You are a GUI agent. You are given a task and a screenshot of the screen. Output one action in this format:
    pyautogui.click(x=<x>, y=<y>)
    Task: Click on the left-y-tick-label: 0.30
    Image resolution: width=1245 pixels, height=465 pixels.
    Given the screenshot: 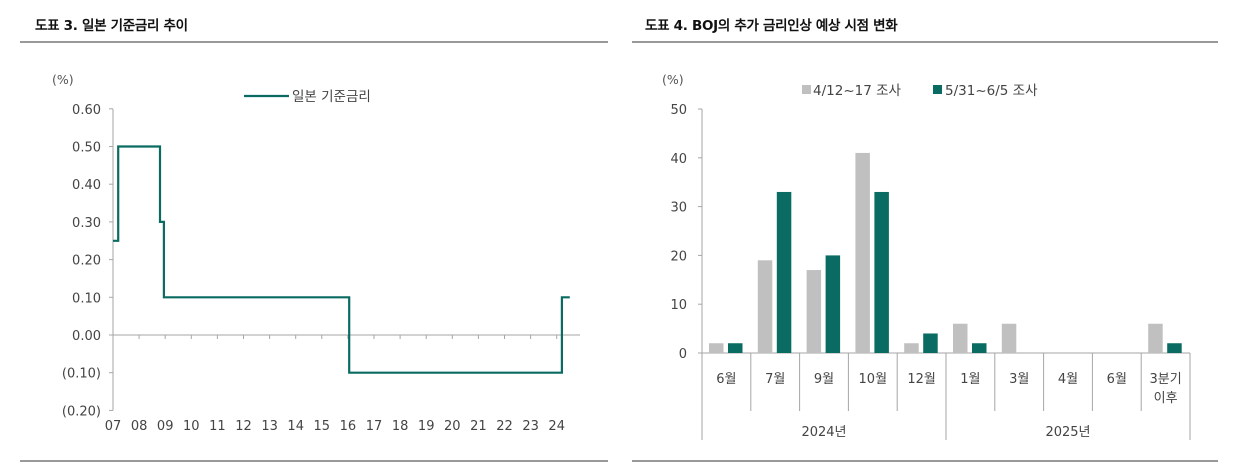 What is the action you would take?
    pyautogui.click(x=86, y=223)
    